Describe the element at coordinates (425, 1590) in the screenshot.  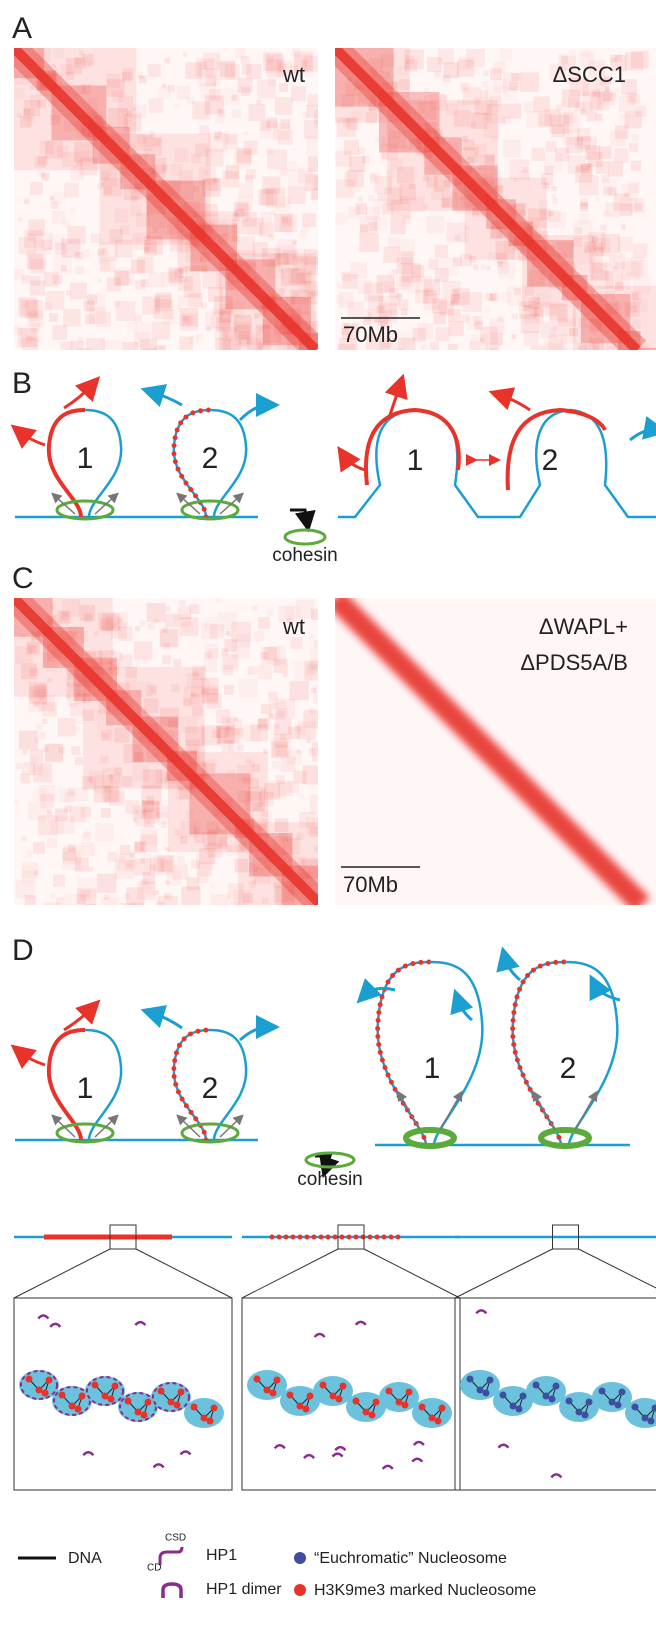
I see `legend-label: H3K9me3 marked Nucleosome` at that location.